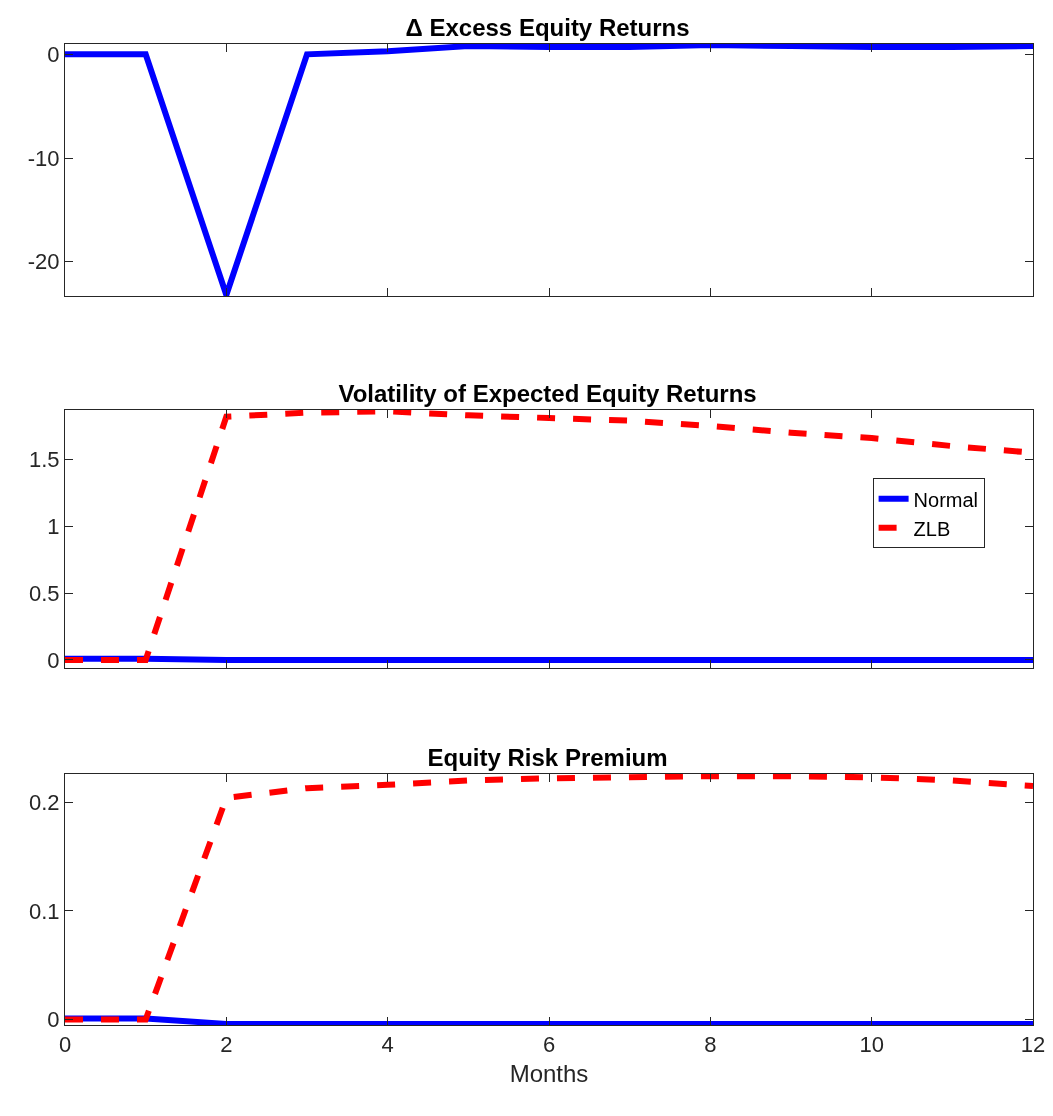 This screenshot has width=1053, height=1116. Describe the element at coordinates (547, 757) in the screenshot. I see `chart-title: Equity Risk Premium` at that location.